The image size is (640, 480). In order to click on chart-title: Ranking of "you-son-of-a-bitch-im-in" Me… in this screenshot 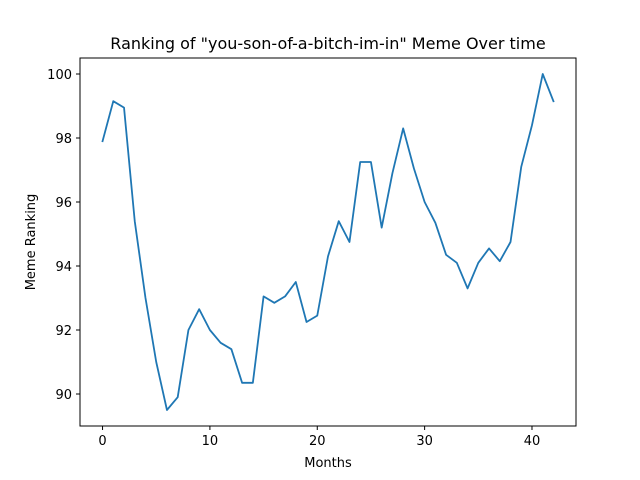, I will do `click(327, 43)`.